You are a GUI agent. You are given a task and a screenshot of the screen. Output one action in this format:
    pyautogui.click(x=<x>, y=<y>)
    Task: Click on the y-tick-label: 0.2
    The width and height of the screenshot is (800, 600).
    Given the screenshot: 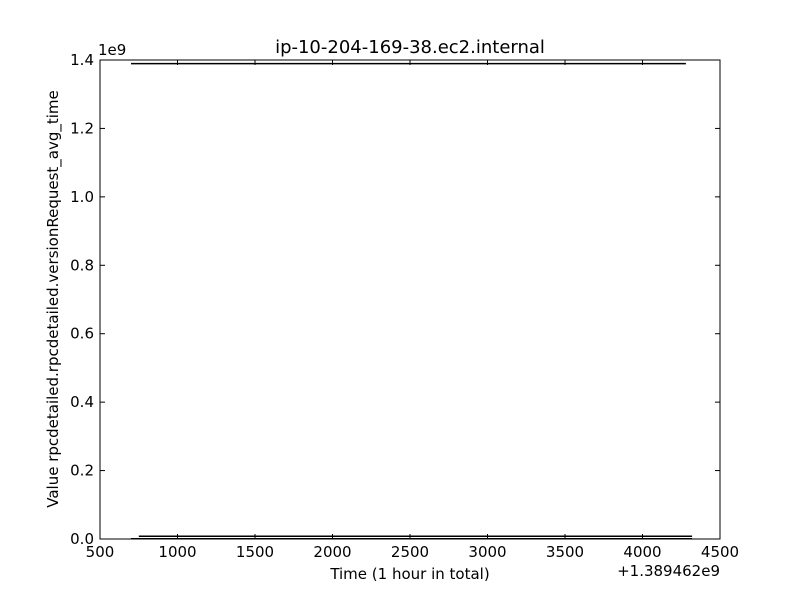 What is the action you would take?
    pyautogui.click(x=82, y=471)
    